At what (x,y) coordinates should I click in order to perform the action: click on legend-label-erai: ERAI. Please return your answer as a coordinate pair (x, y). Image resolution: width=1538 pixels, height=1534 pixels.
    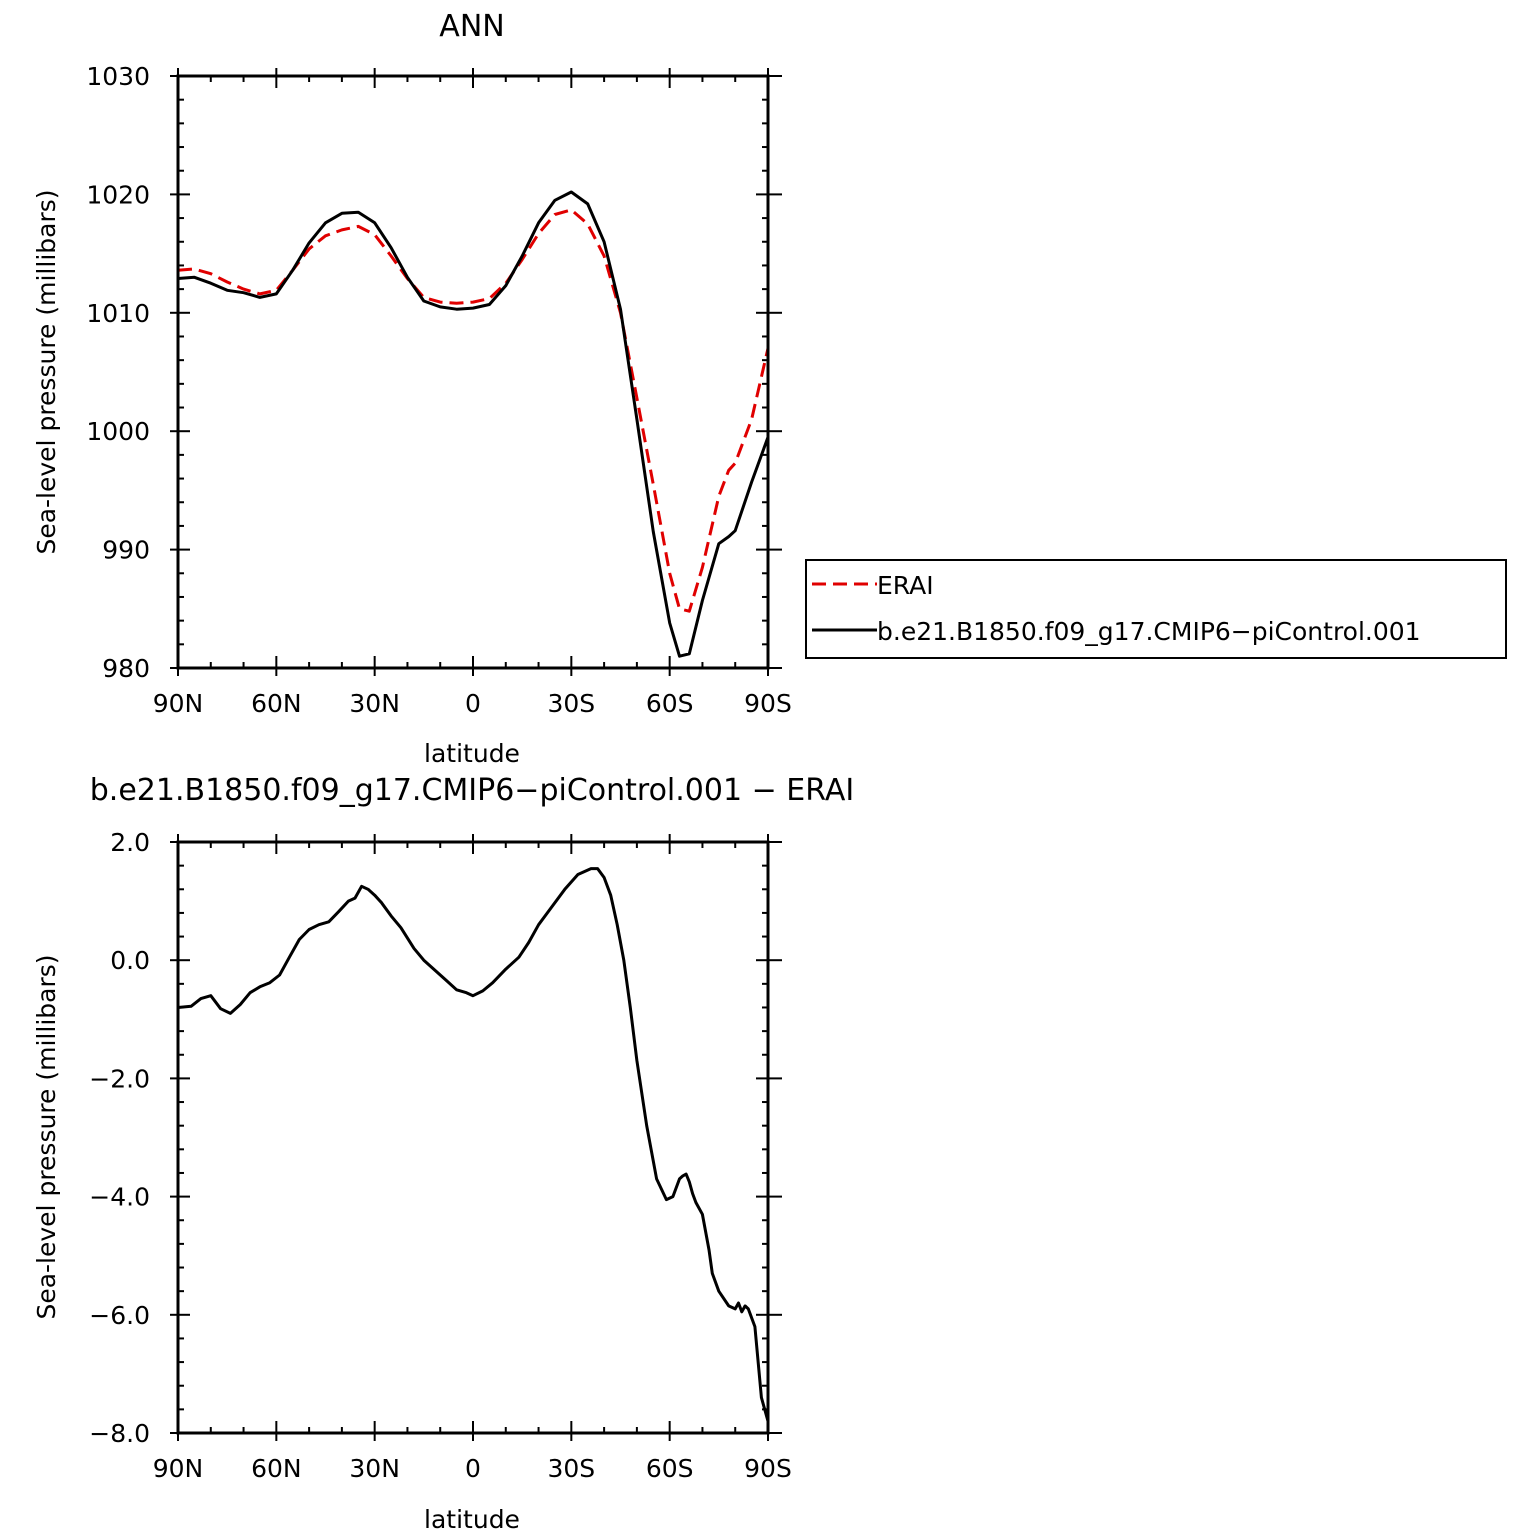
    Looking at the image, I should click on (905, 585).